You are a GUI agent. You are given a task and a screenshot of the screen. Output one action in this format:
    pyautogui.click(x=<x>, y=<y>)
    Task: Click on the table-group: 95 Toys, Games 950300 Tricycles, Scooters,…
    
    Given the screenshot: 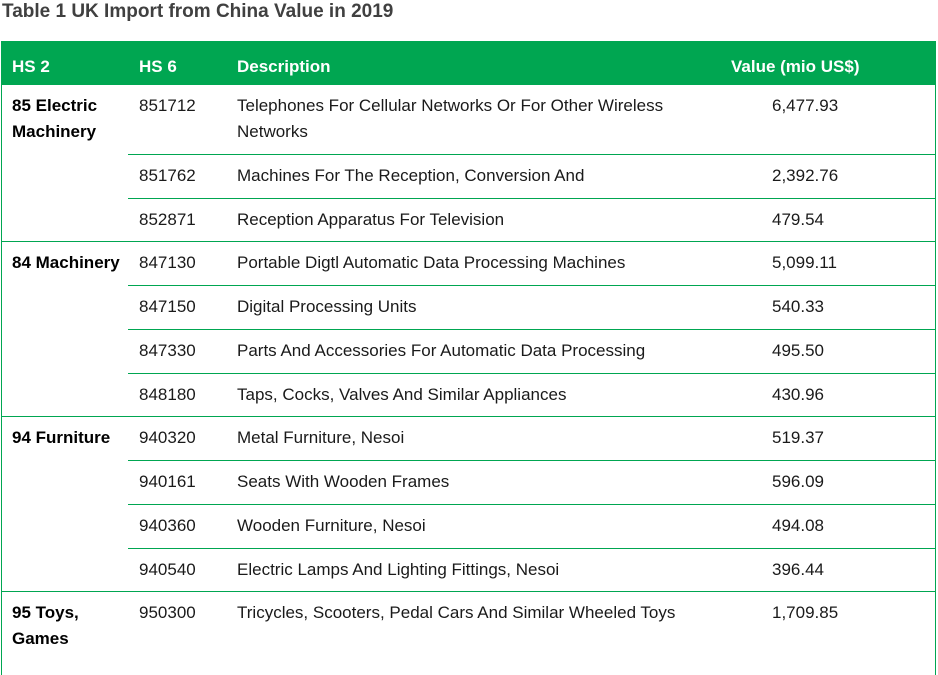 What is the action you would take?
    pyautogui.click(x=468, y=619)
    